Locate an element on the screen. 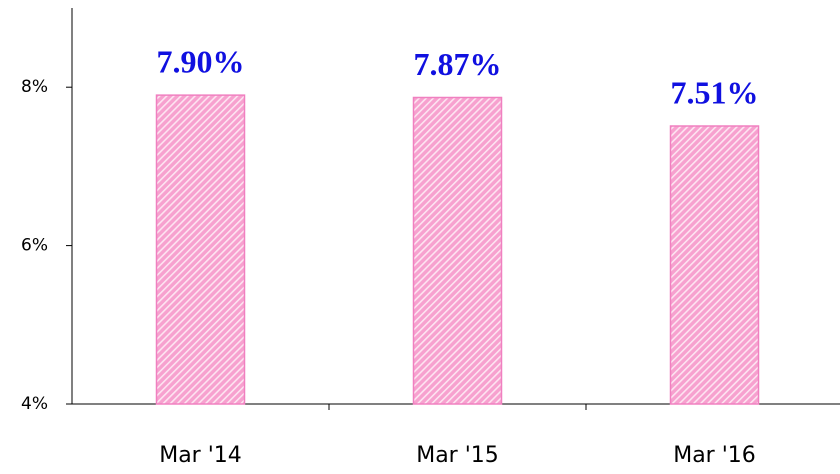 The image size is (840, 474). x-tick-label: Mar '16 is located at coordinates (714, 455).